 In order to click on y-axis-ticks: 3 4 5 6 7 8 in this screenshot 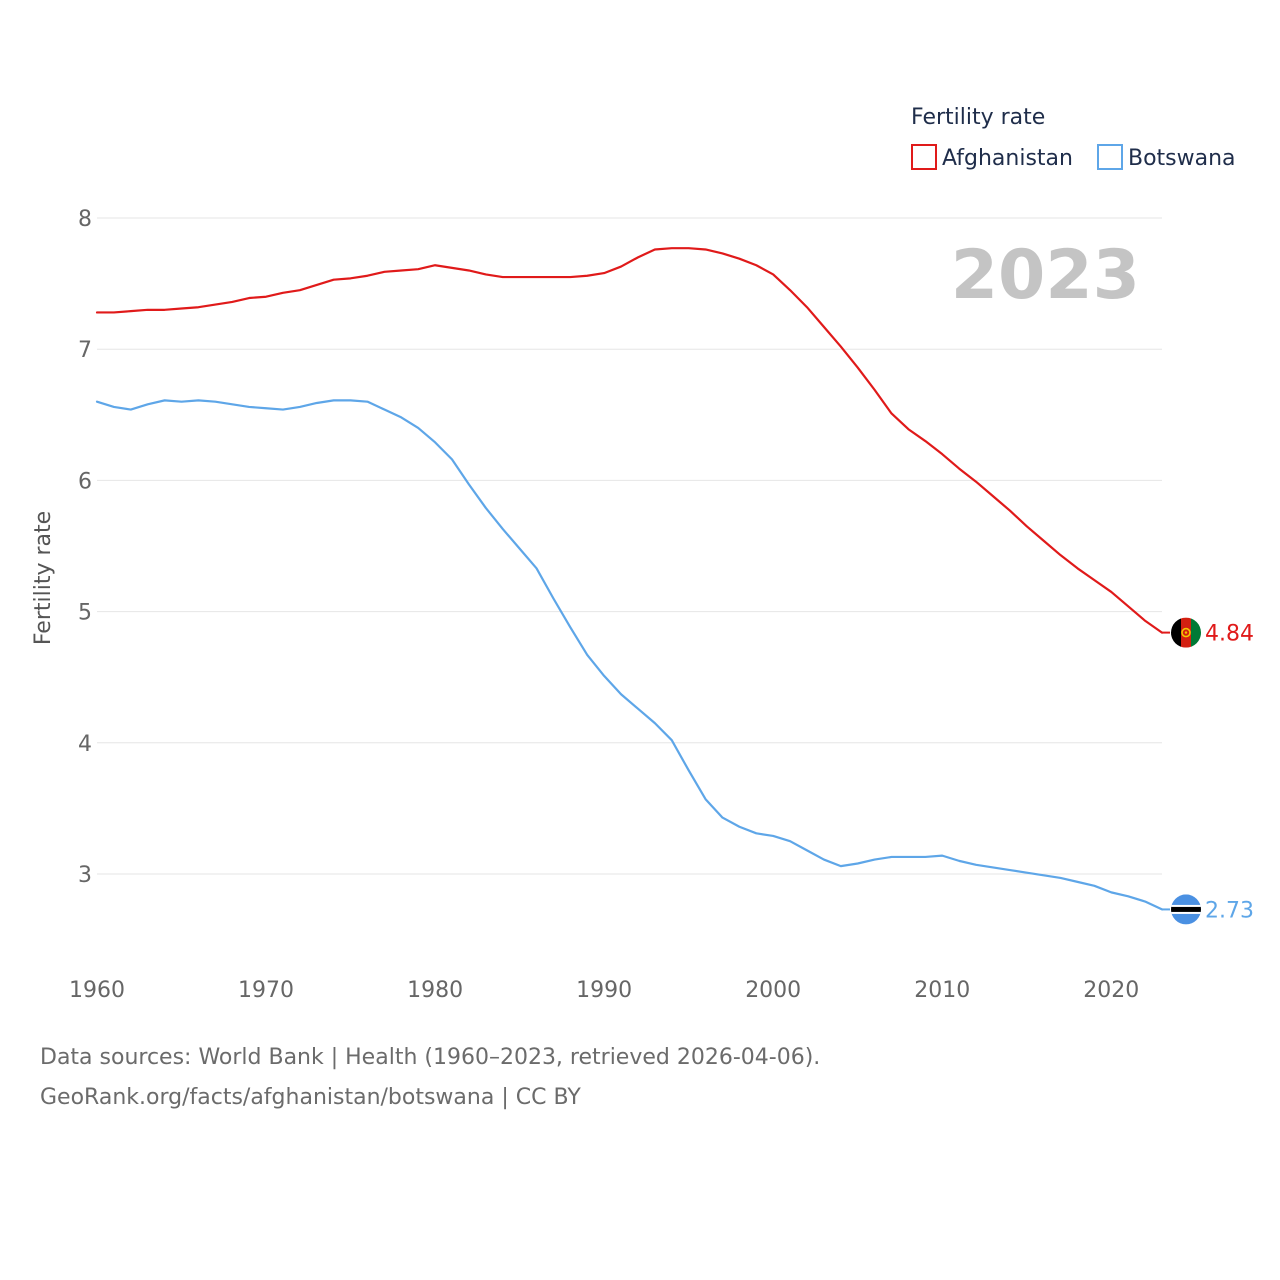, I will do `click(85, 547)`.